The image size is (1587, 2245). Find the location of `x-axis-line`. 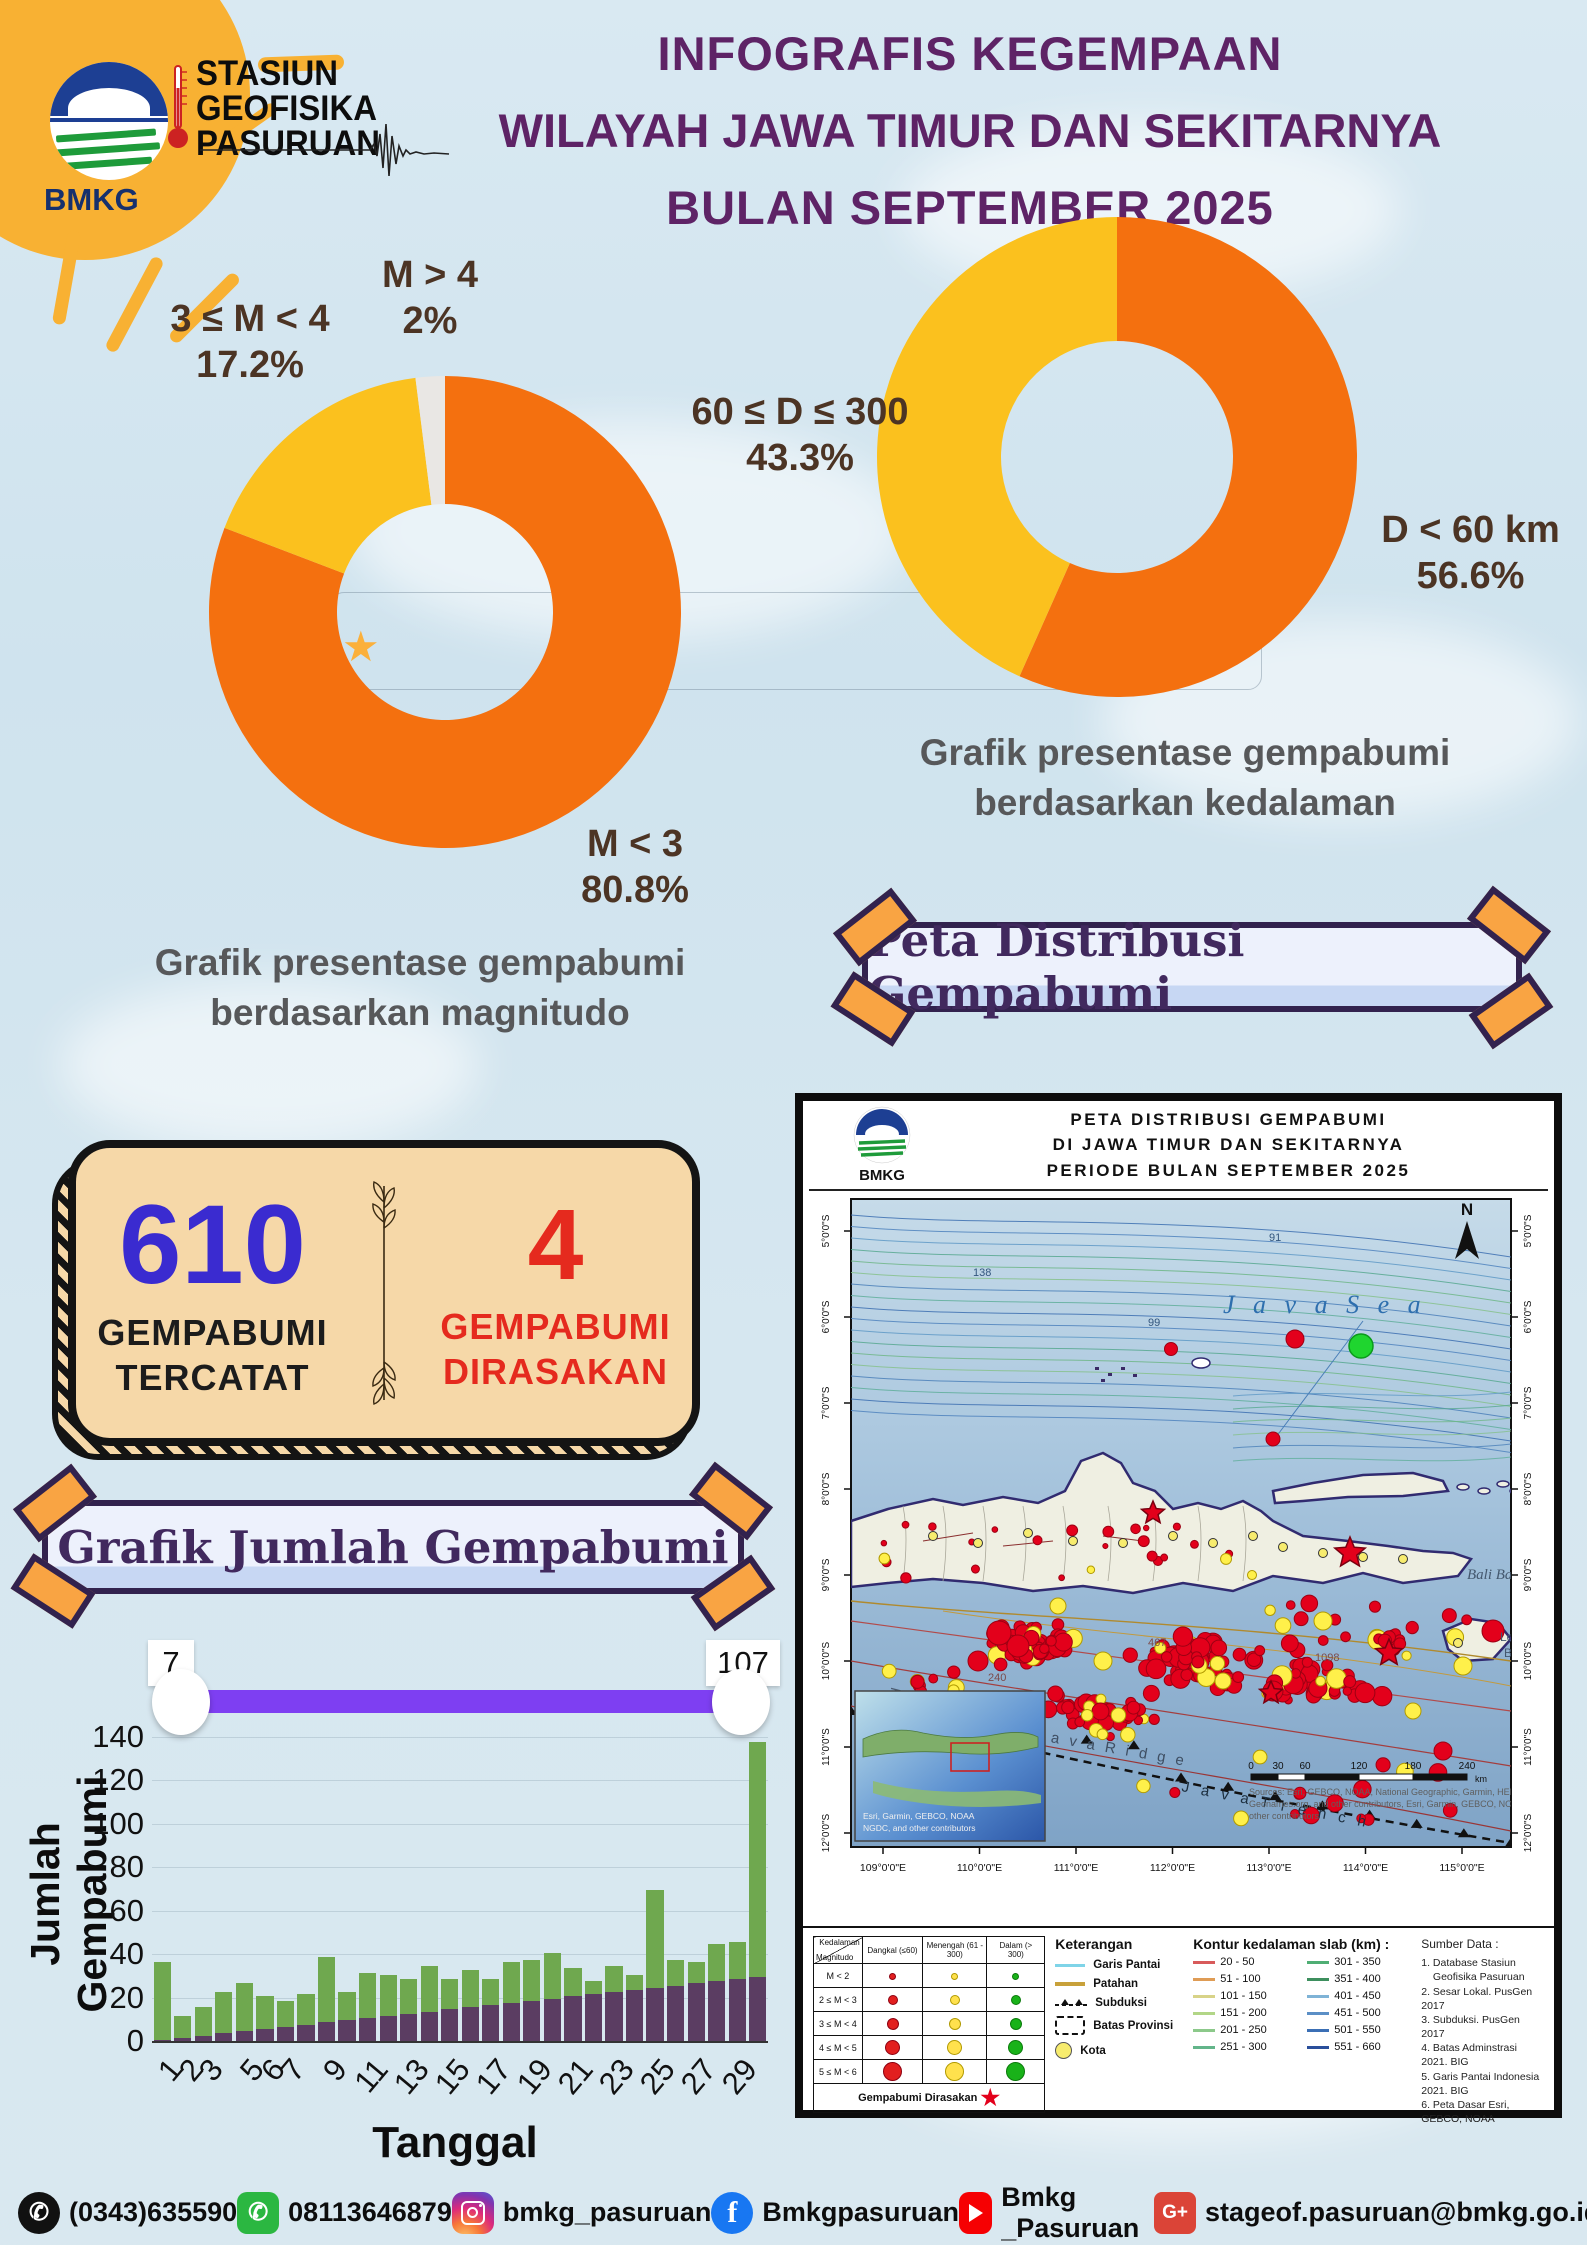

x-axis-line is located at coordinates (460, 2042).